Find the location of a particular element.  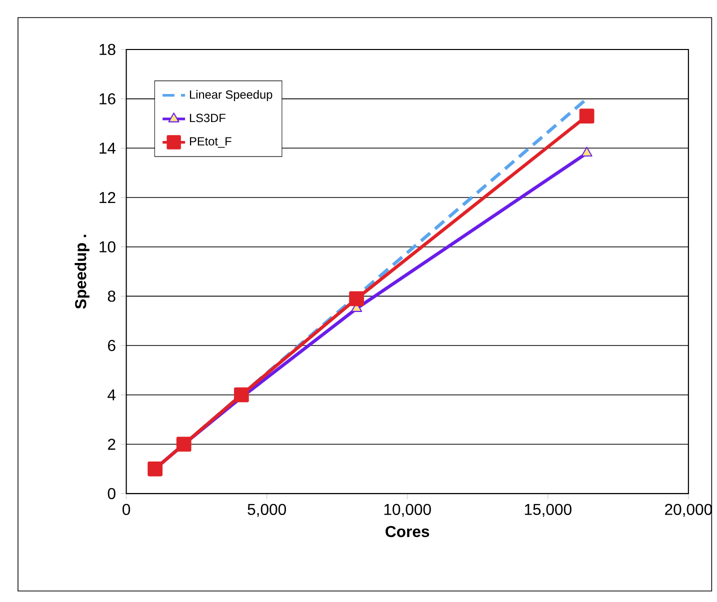

y-axis-title: Speedup . is located at coordinates (82, 271).